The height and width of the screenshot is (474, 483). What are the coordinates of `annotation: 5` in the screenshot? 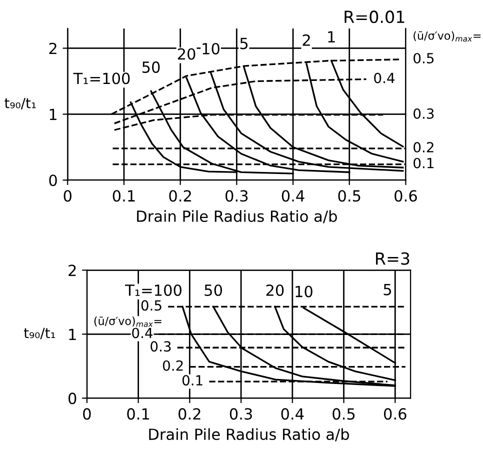 It's located at (388, 290).